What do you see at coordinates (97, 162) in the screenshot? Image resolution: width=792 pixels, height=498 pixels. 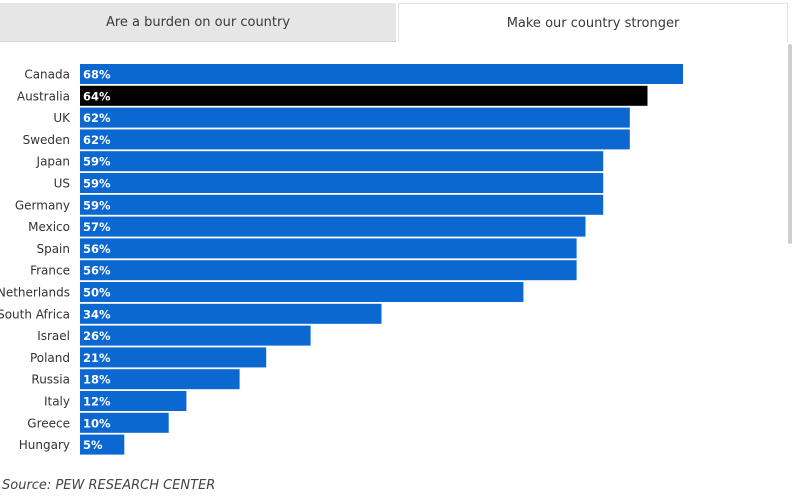 I see `value-label-japan: 59%` at bounding box center [97, 162].